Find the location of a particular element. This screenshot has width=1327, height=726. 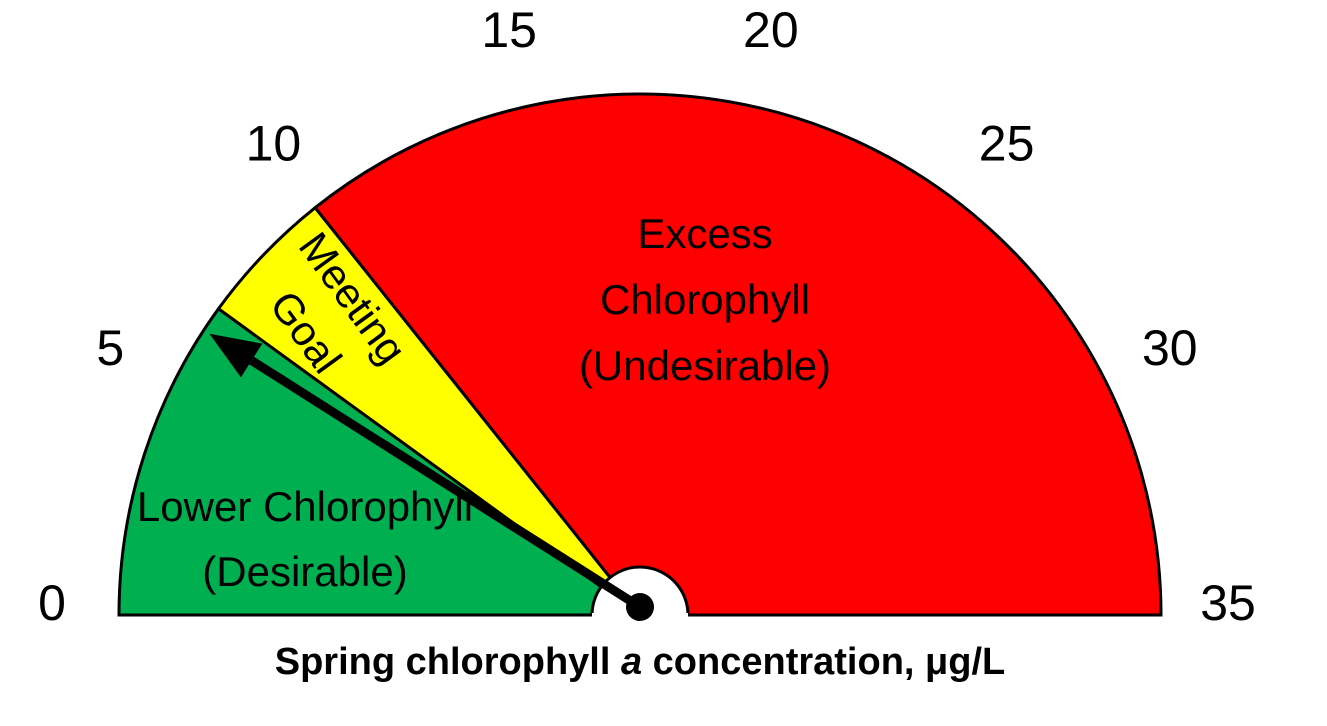

tick-label: 0 is located at coordinates (52, 603).